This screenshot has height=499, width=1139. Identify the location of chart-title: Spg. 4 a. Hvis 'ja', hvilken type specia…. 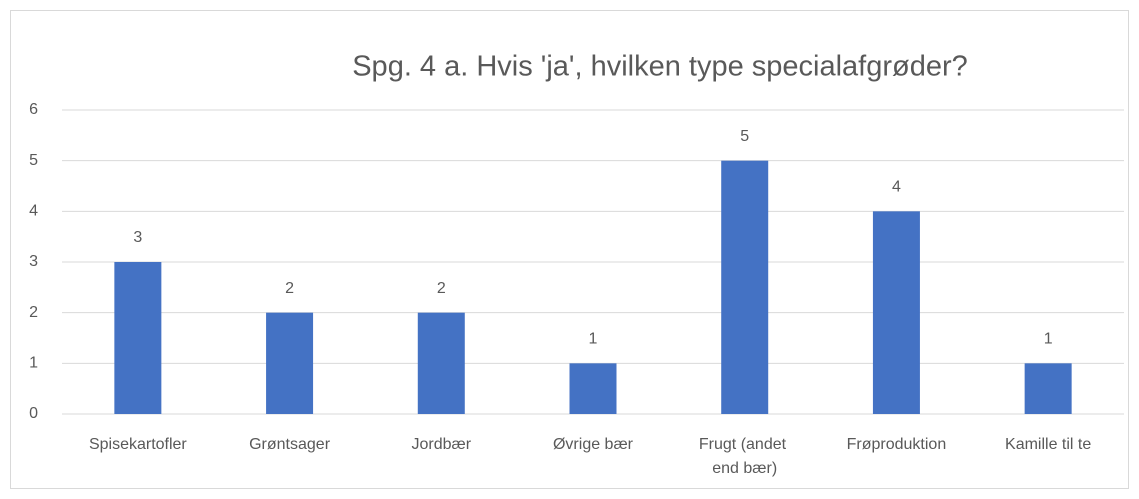
(660, 67).